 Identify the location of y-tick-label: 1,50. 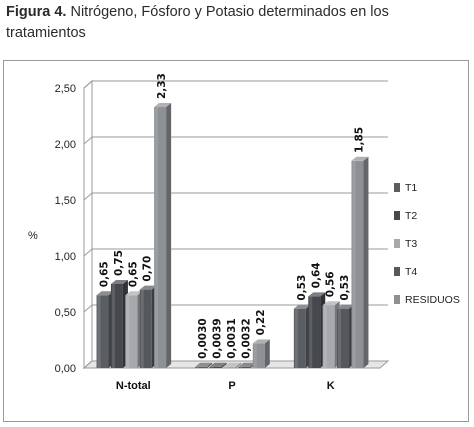
(65, 201).